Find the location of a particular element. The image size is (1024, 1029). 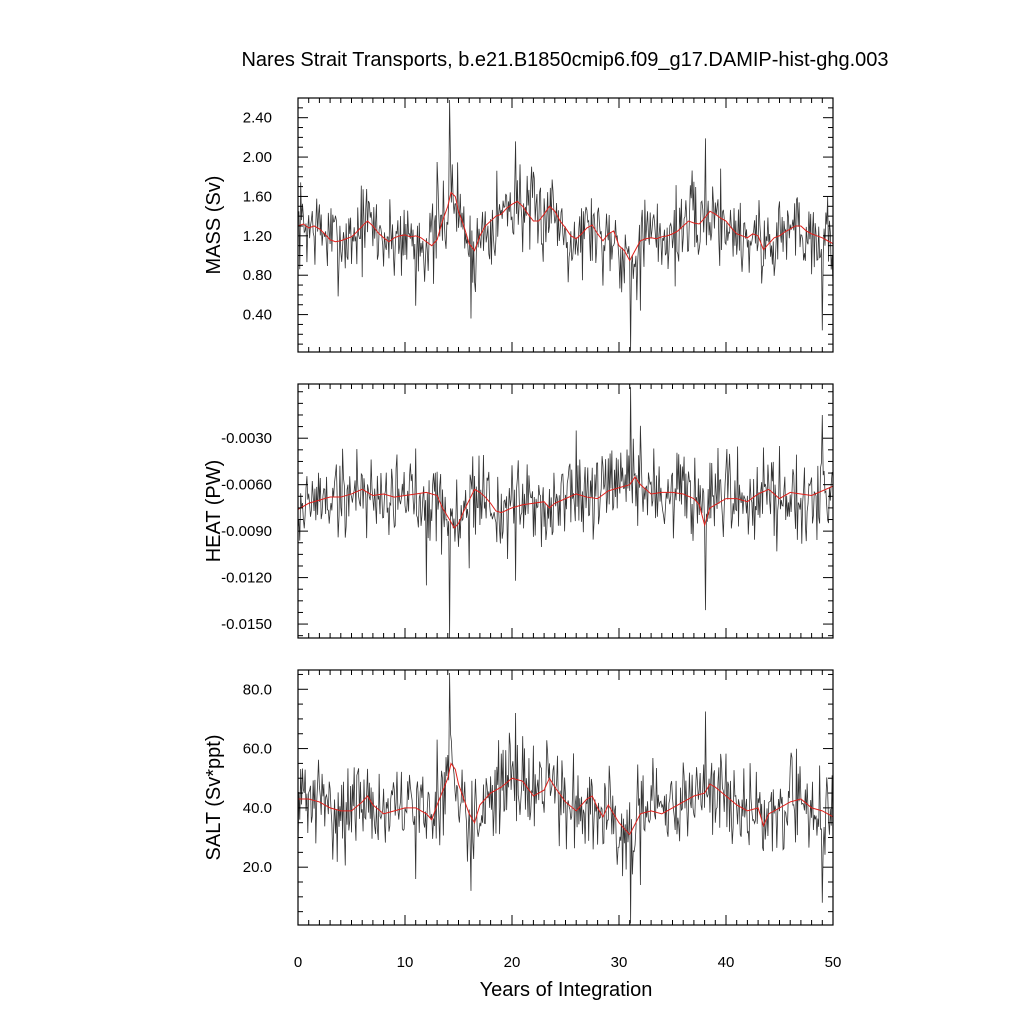

heat-y-tick-label: -0.0090 is located at coordinates (246, 531).